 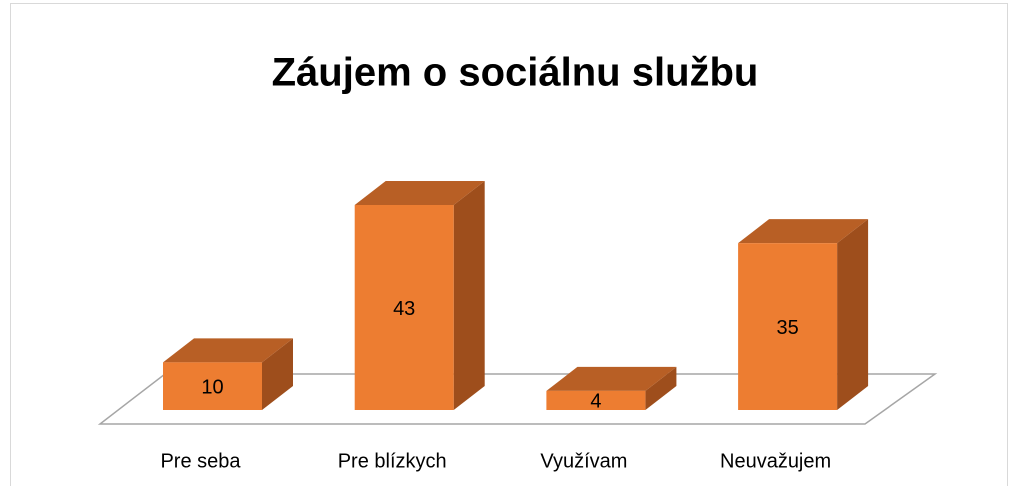 What do you see at coordinates (392, 461) in the screenshot?
I see `x-tick-label: Pre blízkych` at bounding box center [392, 461].